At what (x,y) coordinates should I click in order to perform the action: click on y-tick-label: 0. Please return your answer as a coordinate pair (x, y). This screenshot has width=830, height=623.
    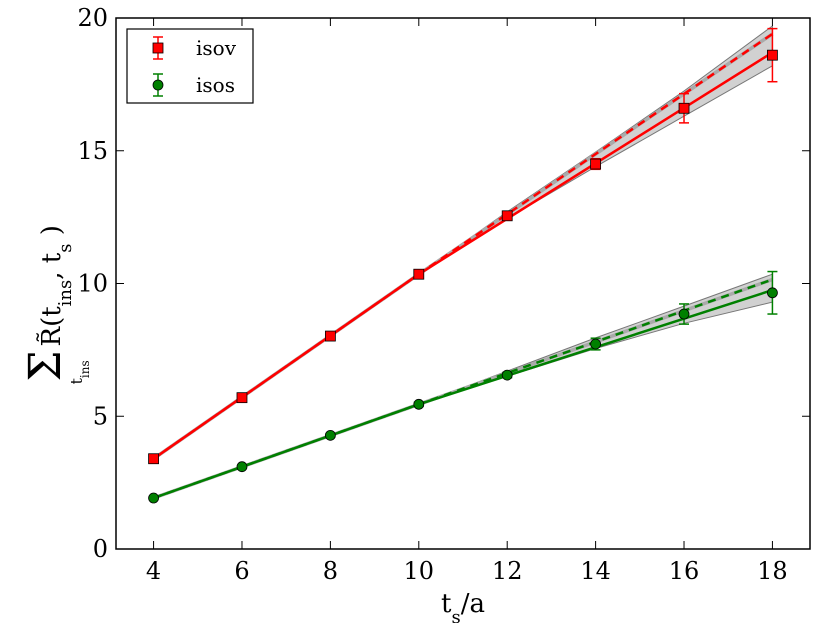
    Looking at the image, I should click on (100, 549).